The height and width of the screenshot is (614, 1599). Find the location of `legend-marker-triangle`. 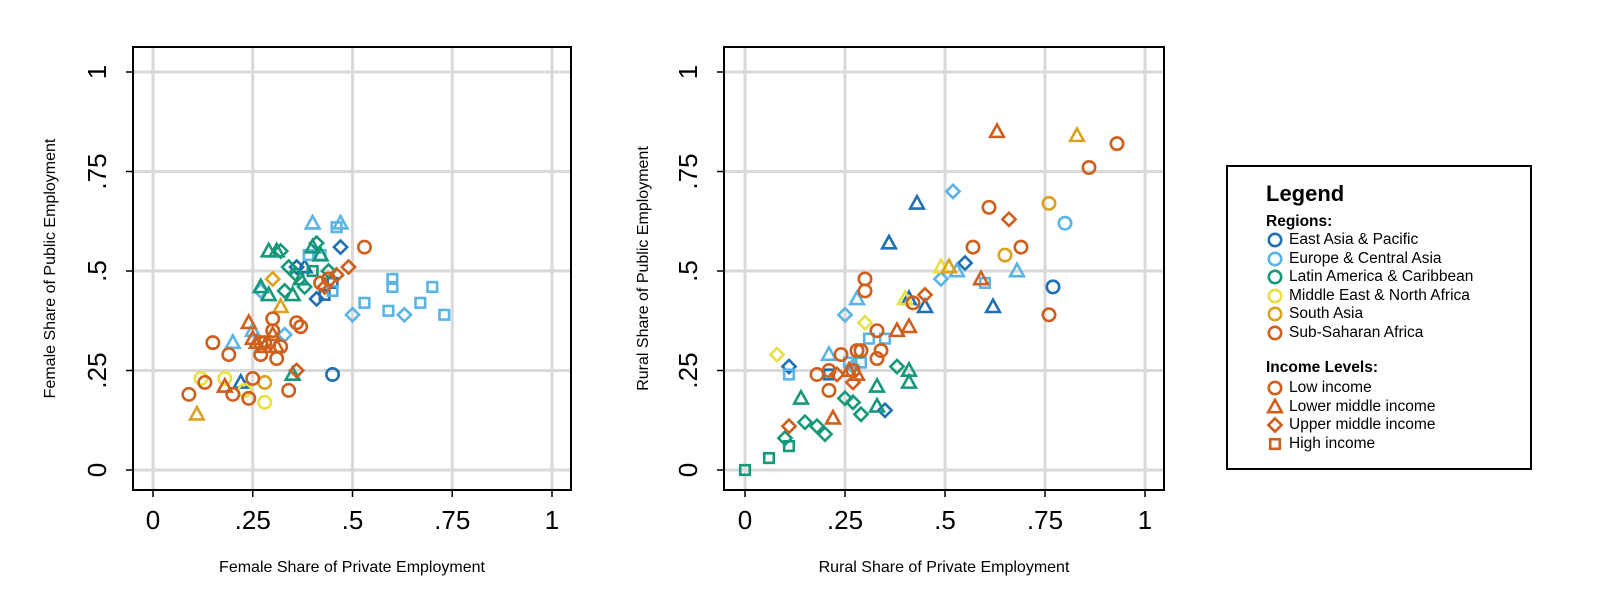

legend-marker-triangle is located at coordinates (1275, 405).